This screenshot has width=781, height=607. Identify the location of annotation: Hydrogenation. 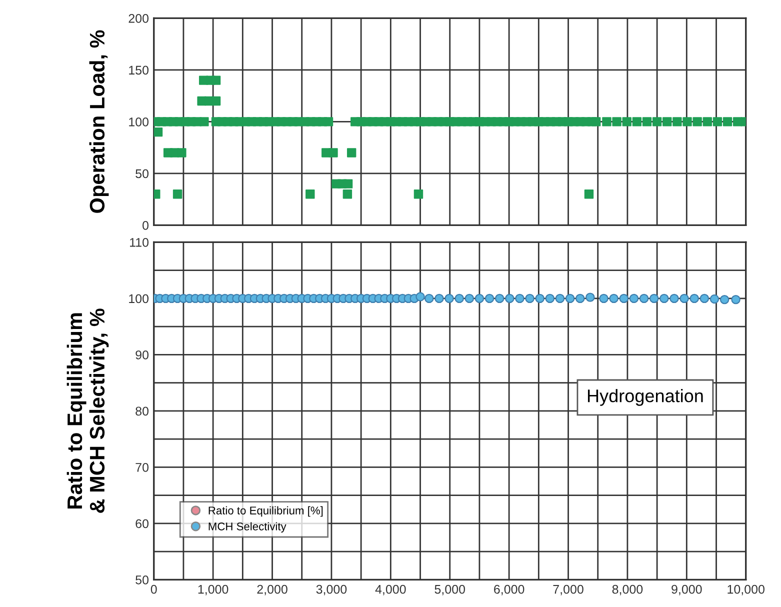
(645, 397).